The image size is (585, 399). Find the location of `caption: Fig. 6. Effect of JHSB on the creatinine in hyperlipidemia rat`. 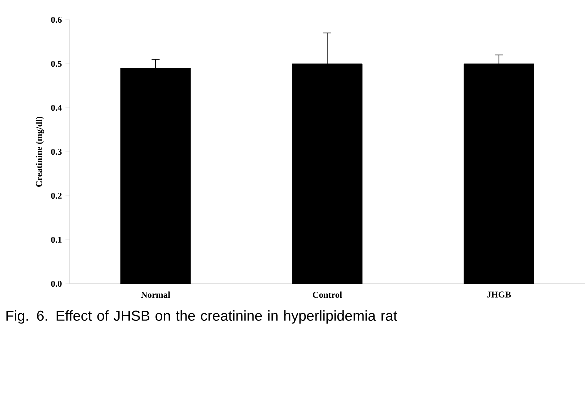

caption: Fig. 6. Effect of JHSB on the creatinine in hyperlipidemia rat is located at coordinates (202, 317).